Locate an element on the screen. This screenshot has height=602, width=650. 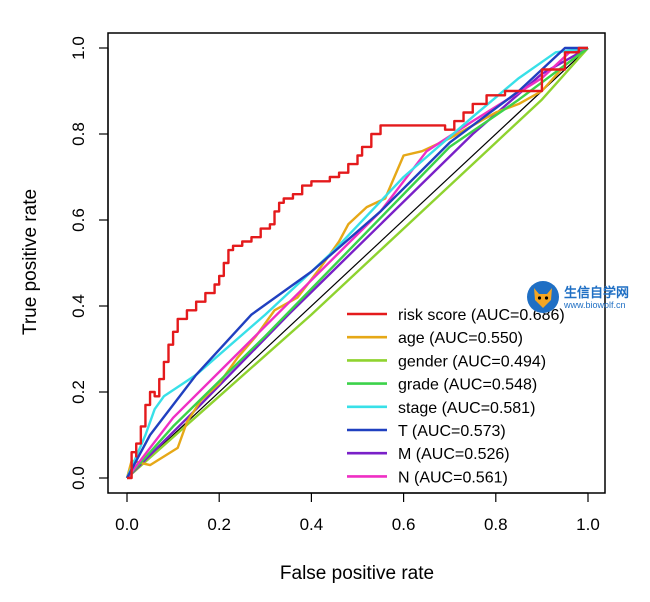
watermark-title: 生信自学网 is located at coordinates (597, 292).